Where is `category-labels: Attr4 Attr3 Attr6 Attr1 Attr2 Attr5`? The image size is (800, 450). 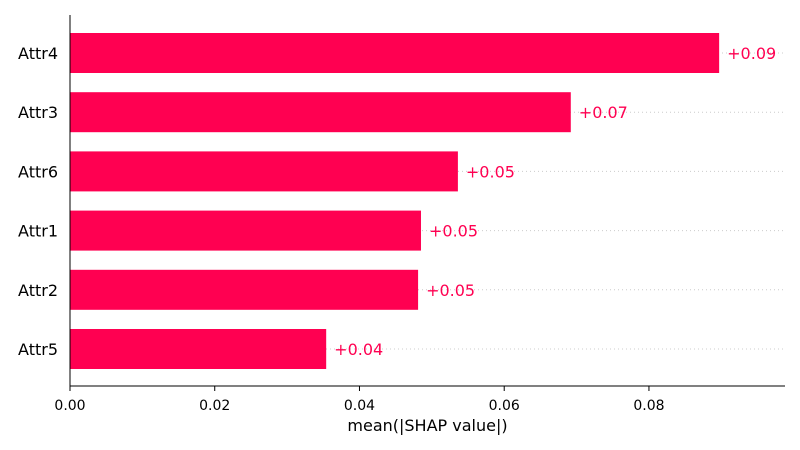
category-labels: Attr4 Attr3 Attr6 Attr1 Attr2 Attr5 is located at coordinates (38, 201).